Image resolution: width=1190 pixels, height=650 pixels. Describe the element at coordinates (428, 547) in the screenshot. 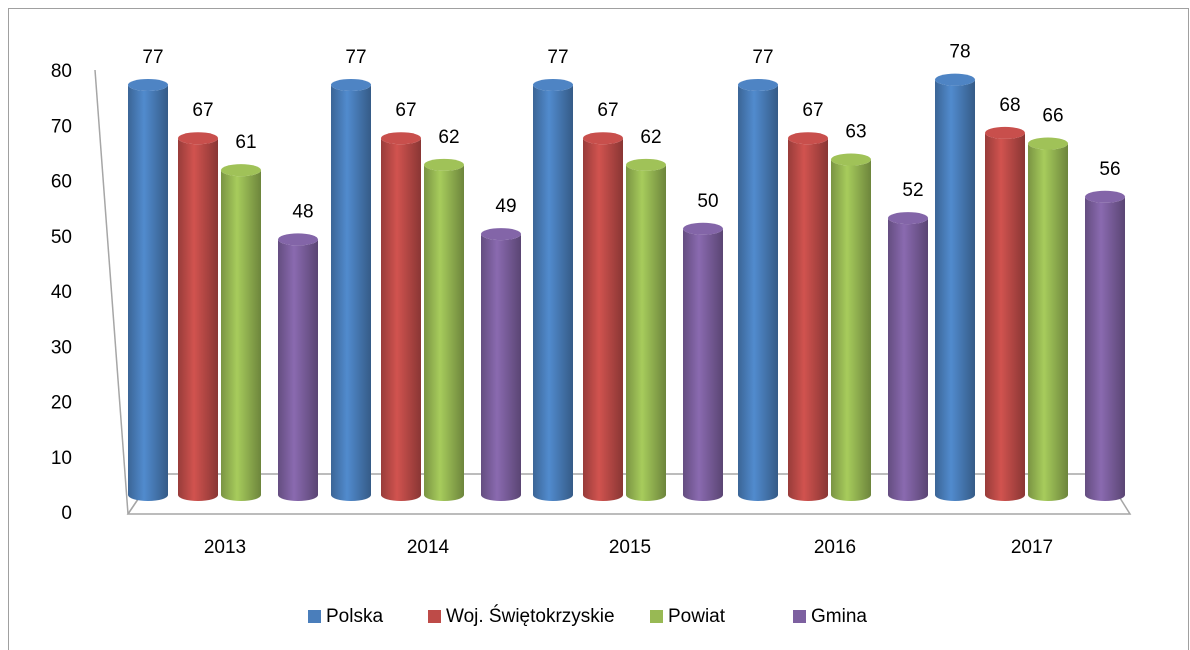

I see `x-tick-label: 2014` at that location.